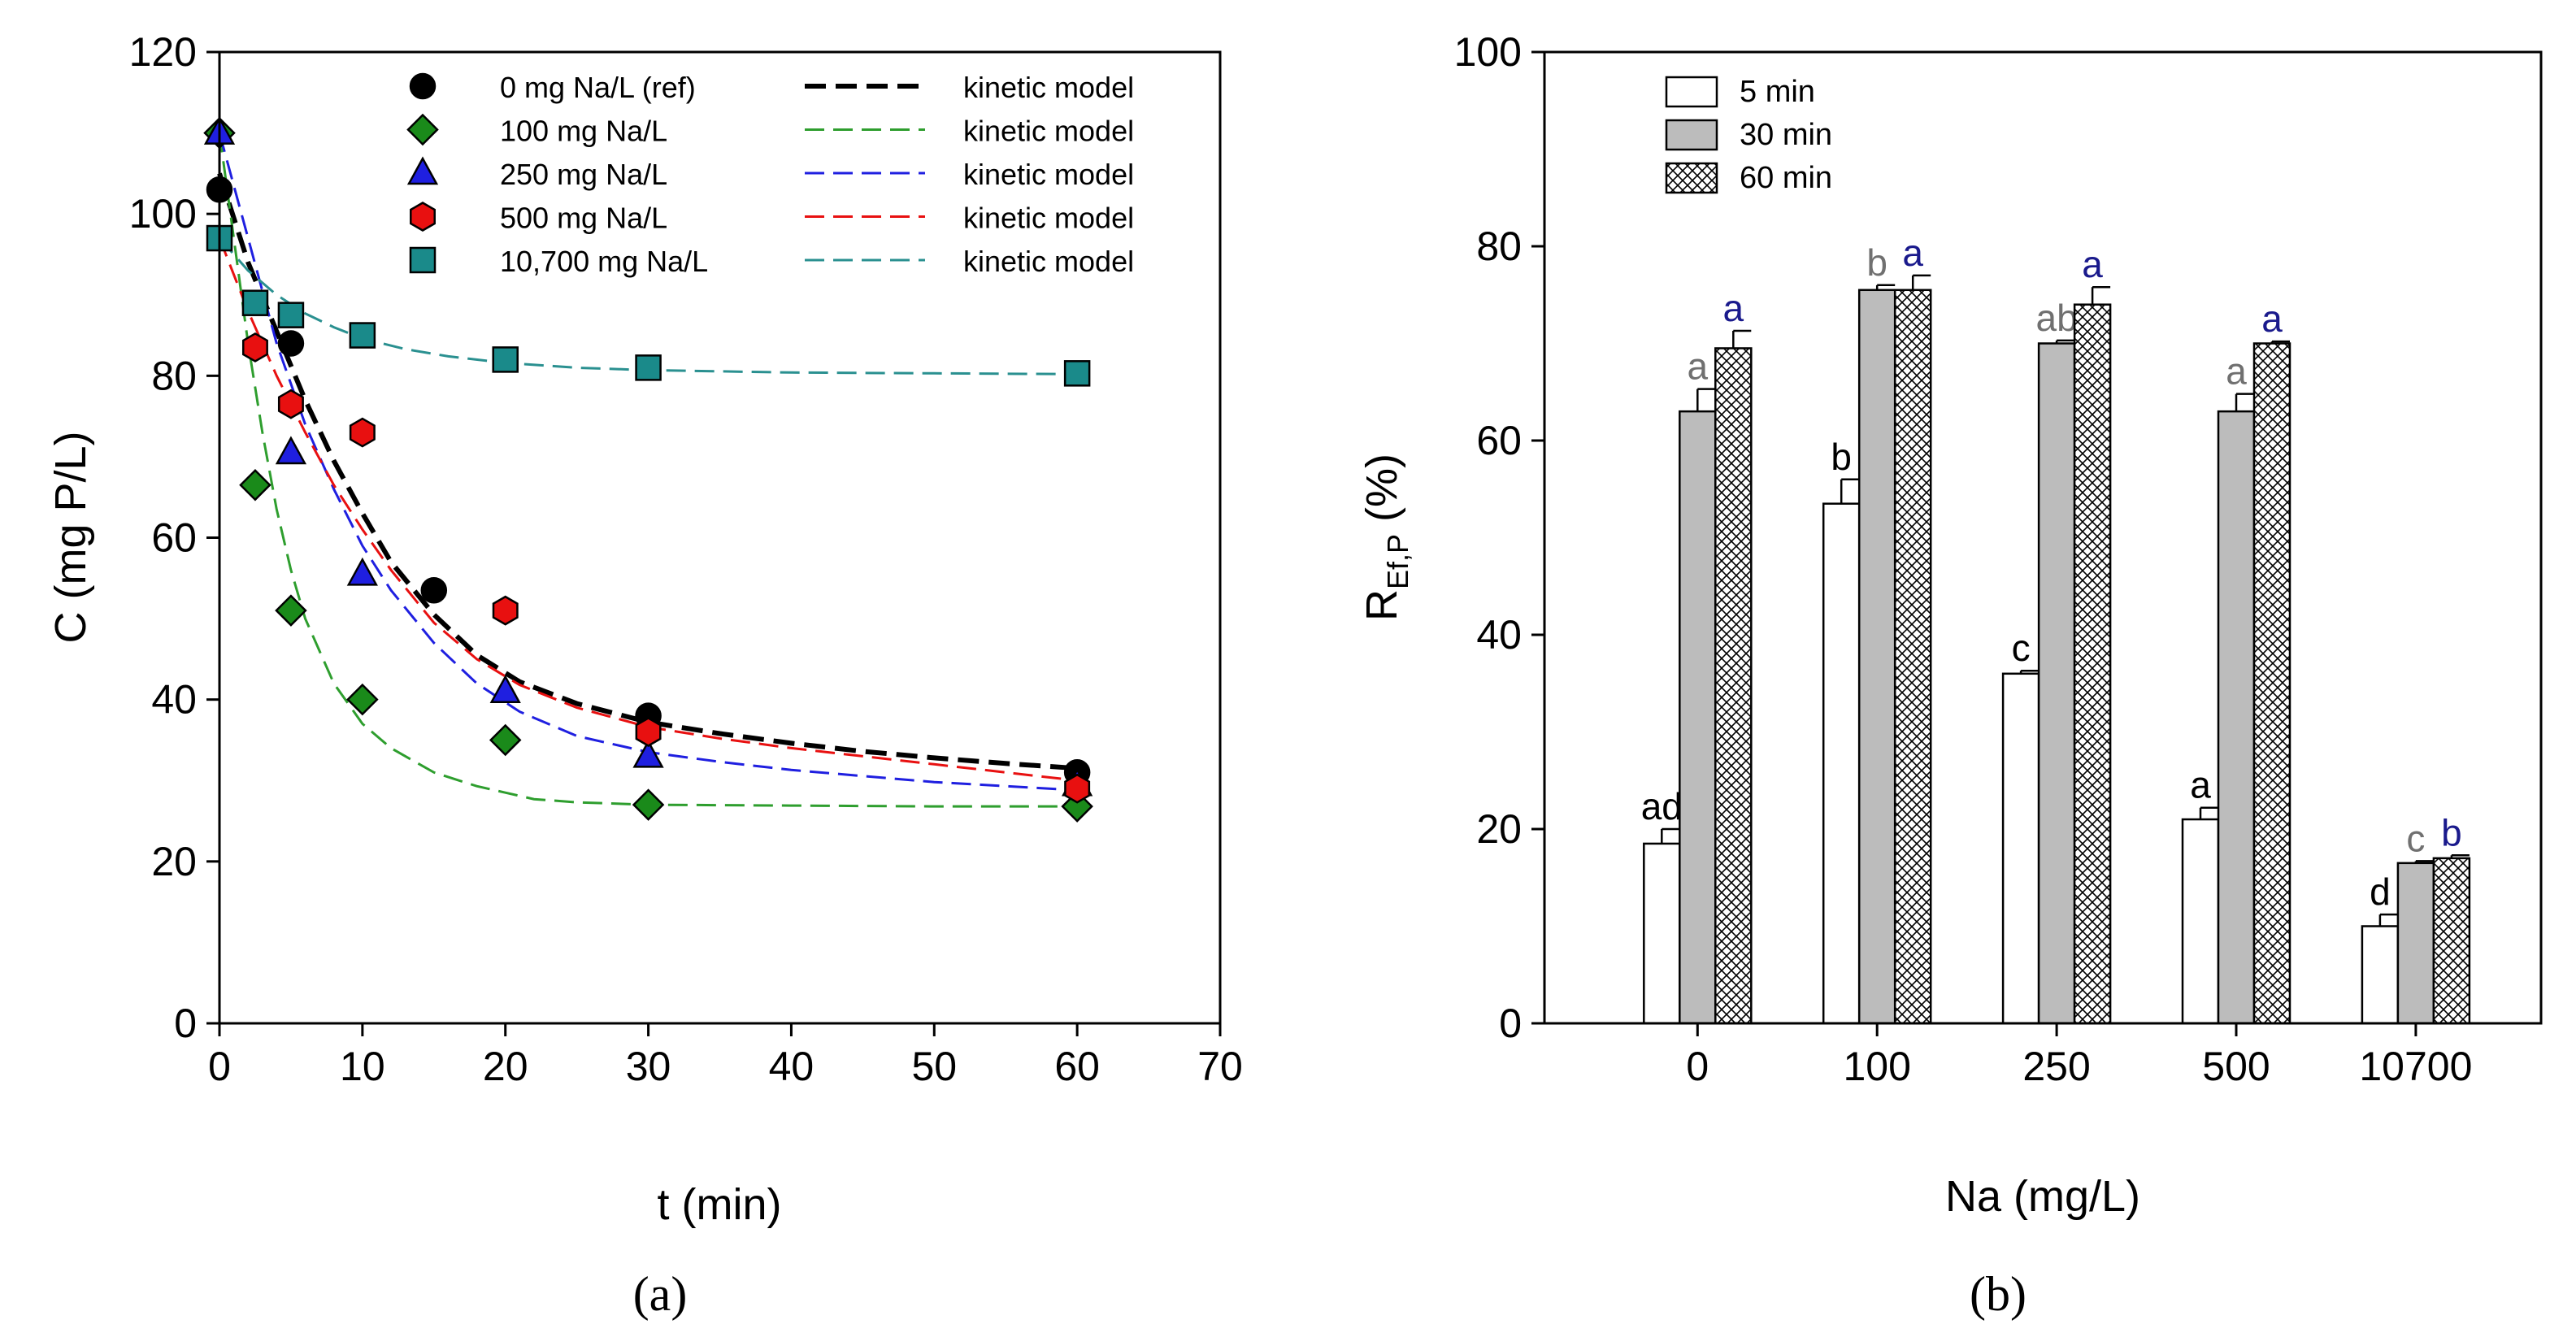 The width and height of the screenshot is (2576, 1333). What do you see at coordinates (1876, 1066) in the screenshot?
I see `x-tick-label: 100` at bounding box center [1876, 1066].